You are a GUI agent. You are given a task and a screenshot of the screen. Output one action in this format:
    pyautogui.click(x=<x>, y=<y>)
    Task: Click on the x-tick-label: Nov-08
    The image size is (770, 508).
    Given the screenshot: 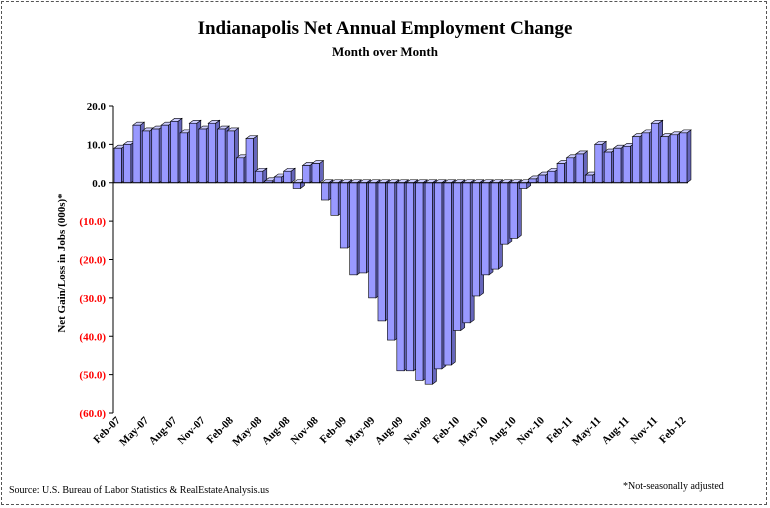 What is the action you would take?
    pyautogui.click(x=305, y=430)
    